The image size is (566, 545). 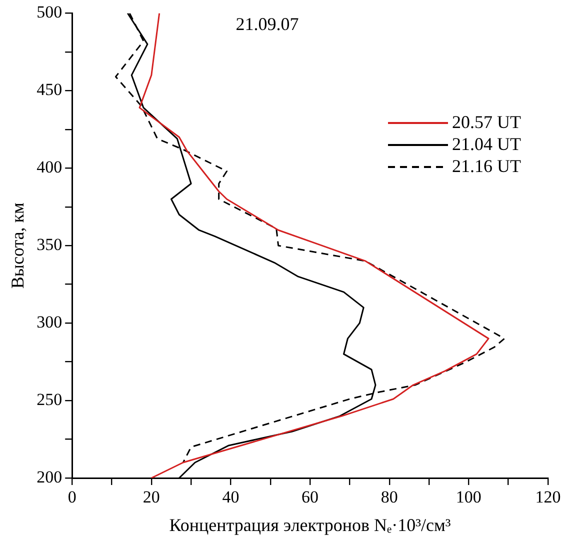 What do you see at coordinates (49, 90) in the screenshot?
I see `y-tick-label: 450` at bounding box center [49, 90].